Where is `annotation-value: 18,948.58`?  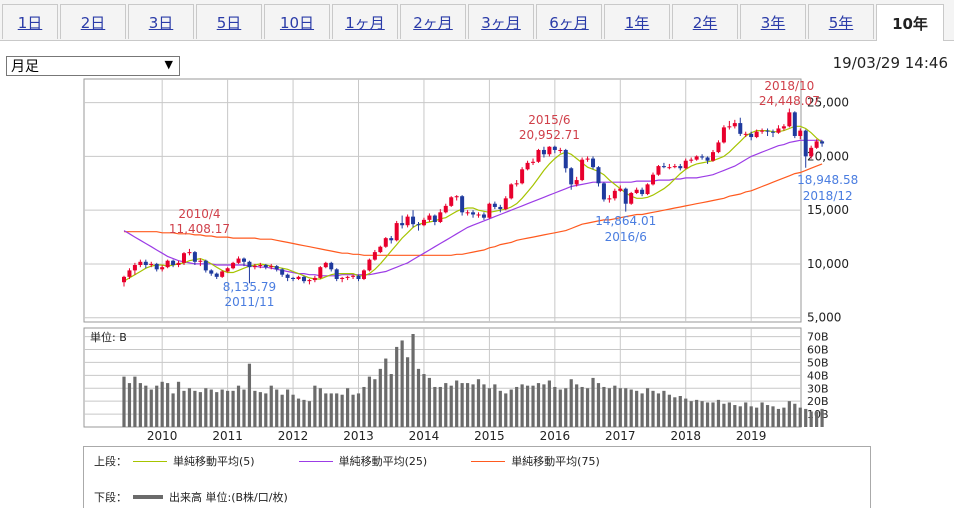
annotation-value: 18,948.58 is located at coordinates (827, 180).